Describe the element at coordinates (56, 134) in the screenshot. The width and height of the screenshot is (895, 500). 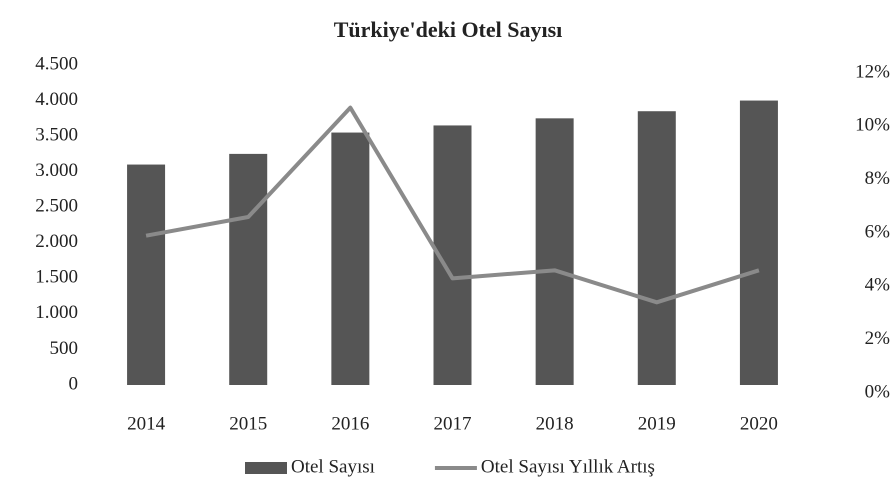
I see `y-tick-label: 3.500` at that location.